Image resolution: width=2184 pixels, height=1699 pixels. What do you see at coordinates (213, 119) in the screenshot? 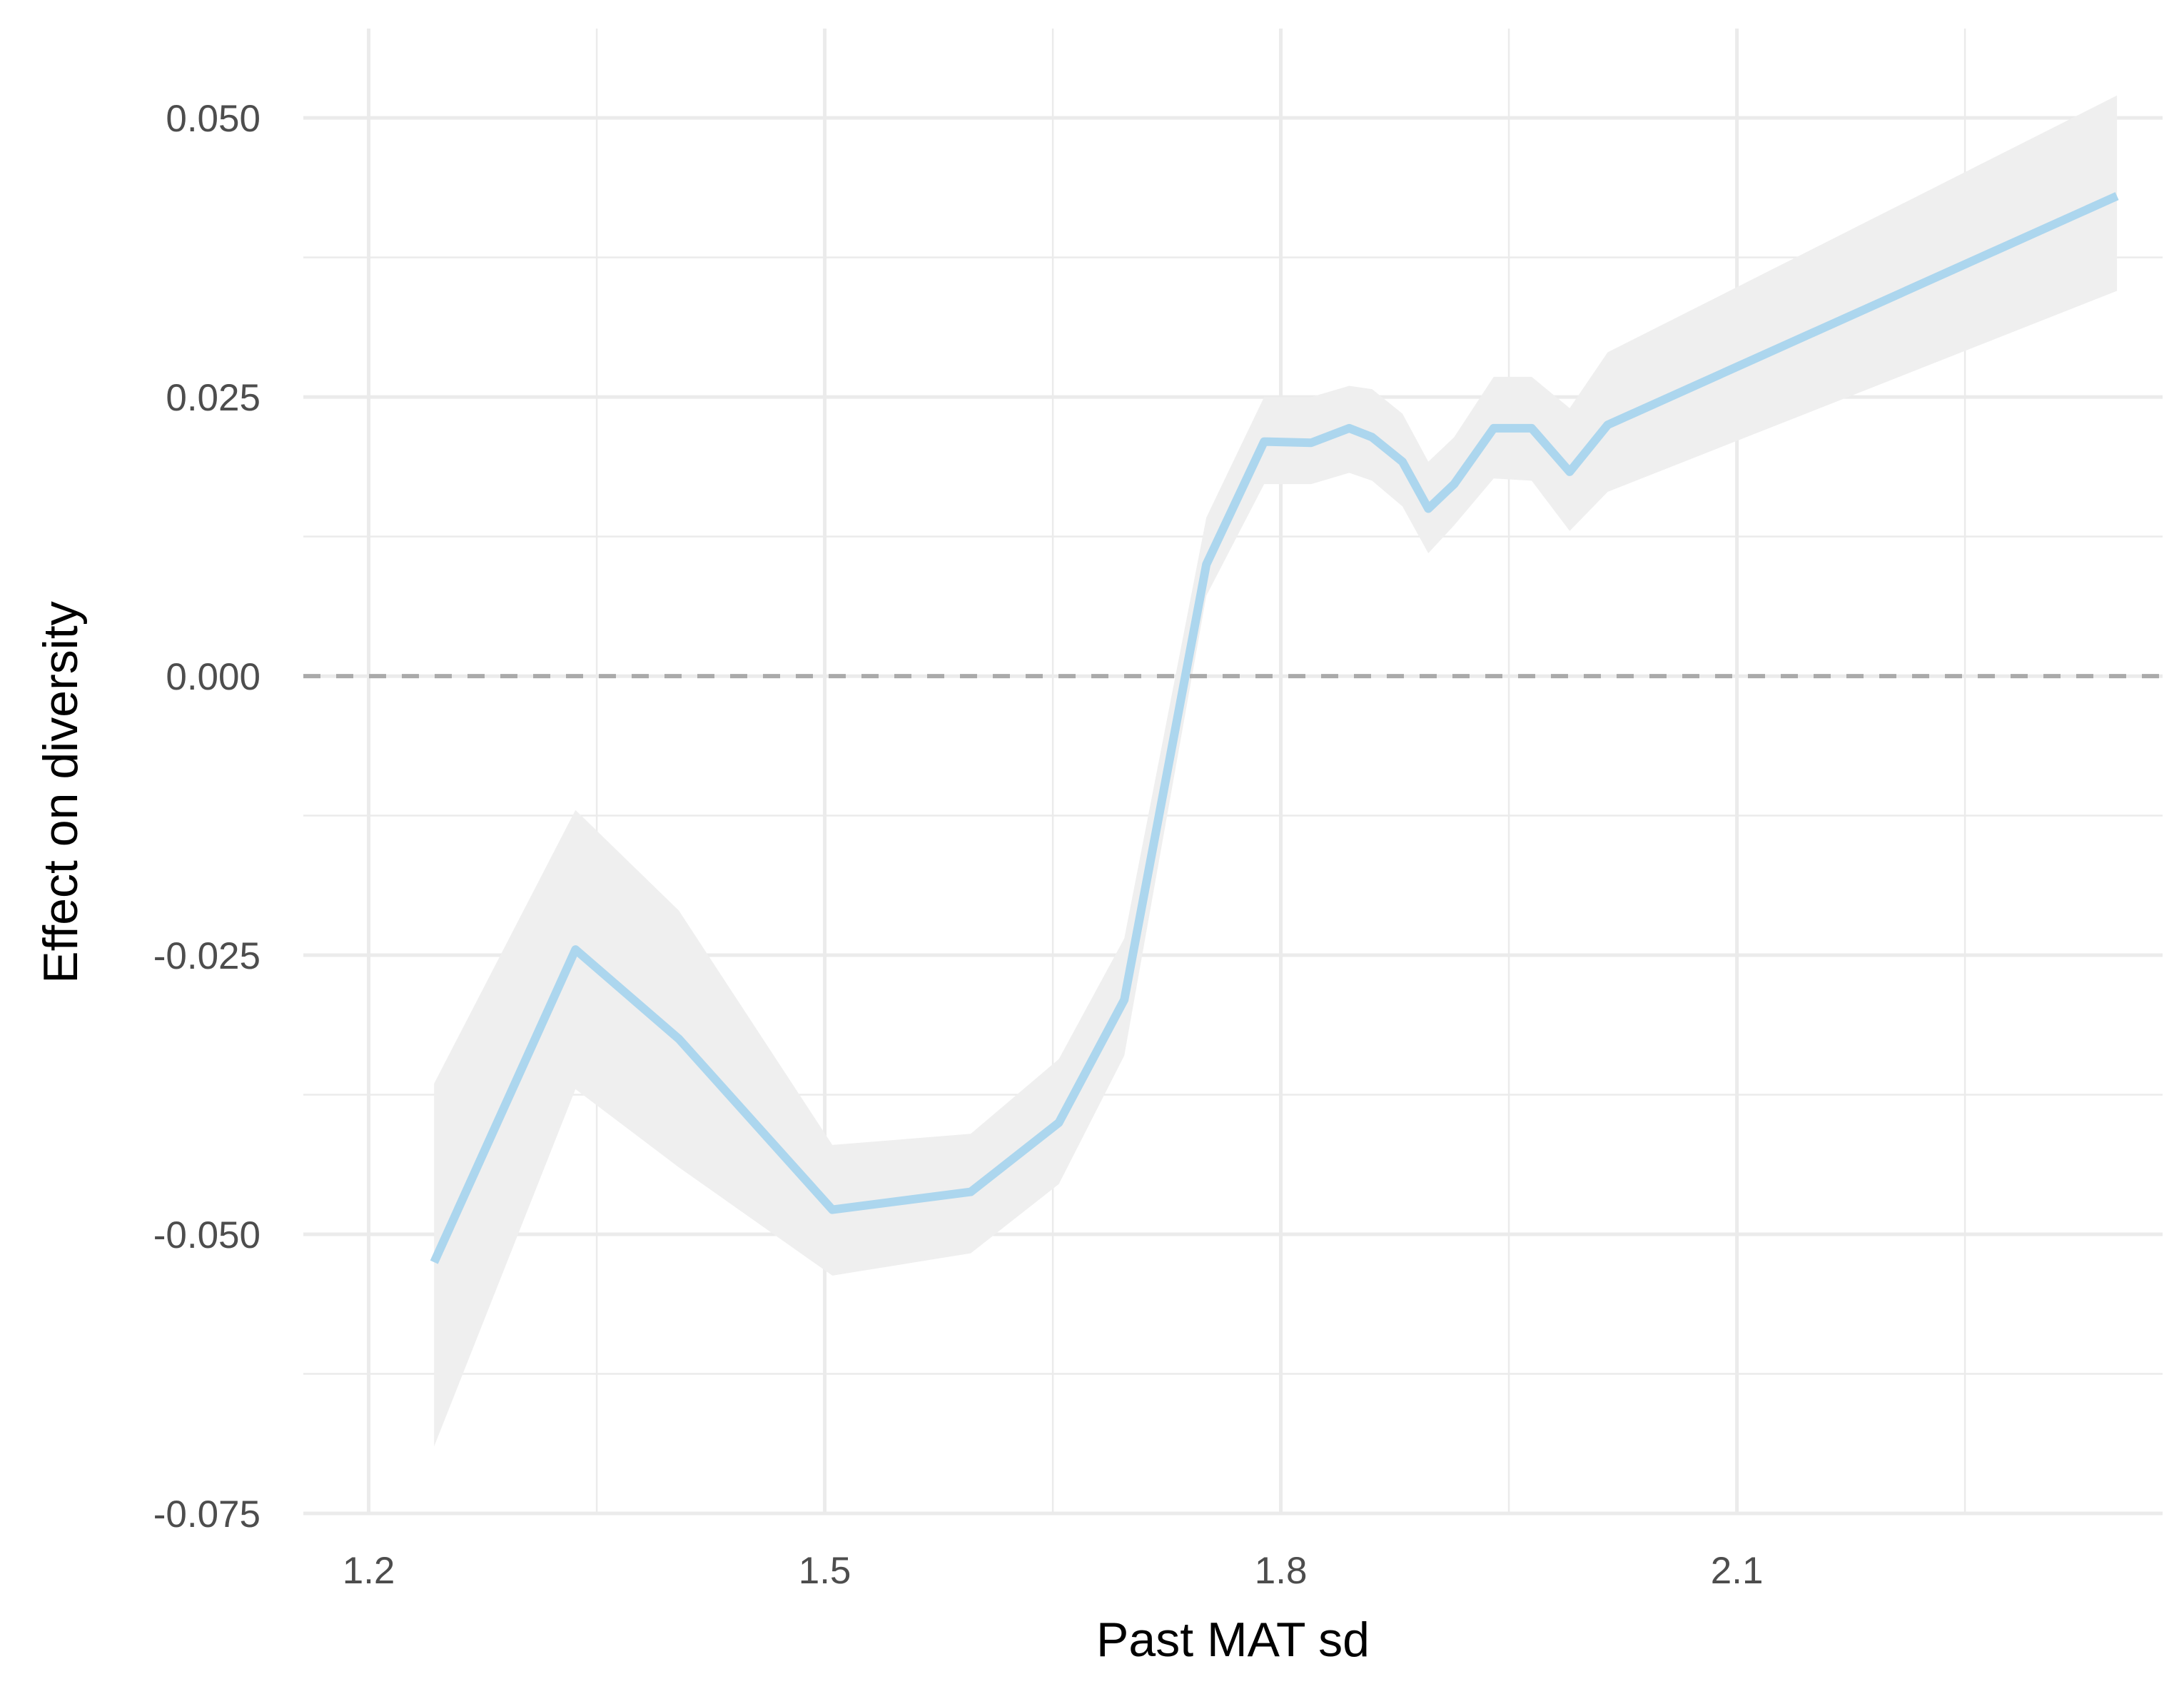
I see `y-tick-label: 0.050` at bounding box center [213, 119].